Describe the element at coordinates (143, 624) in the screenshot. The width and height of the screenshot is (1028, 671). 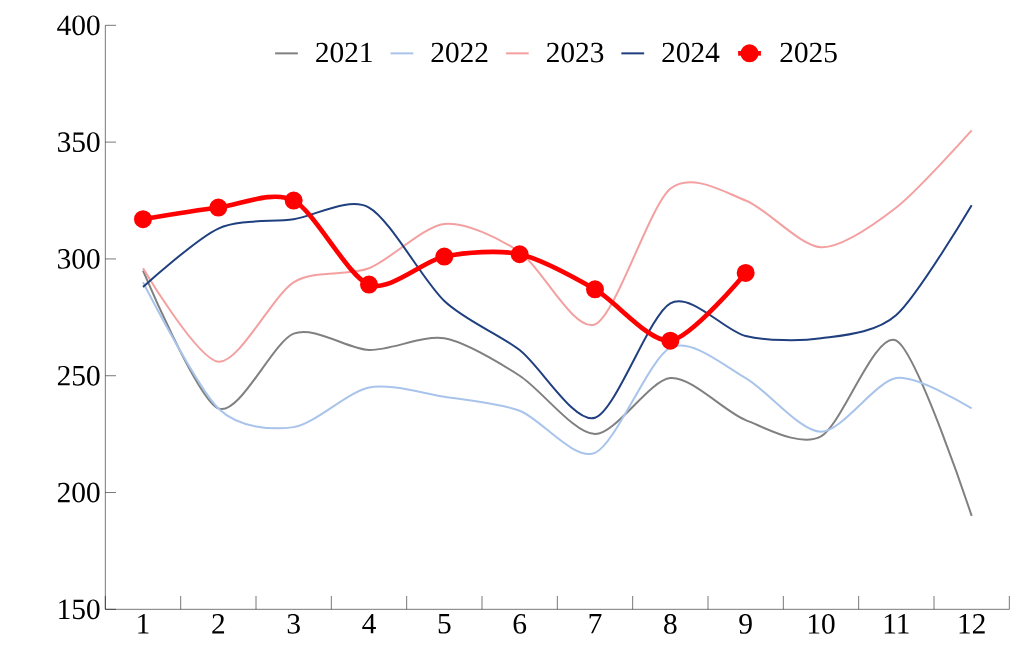
I see `x-tick-label: 1` at that location.